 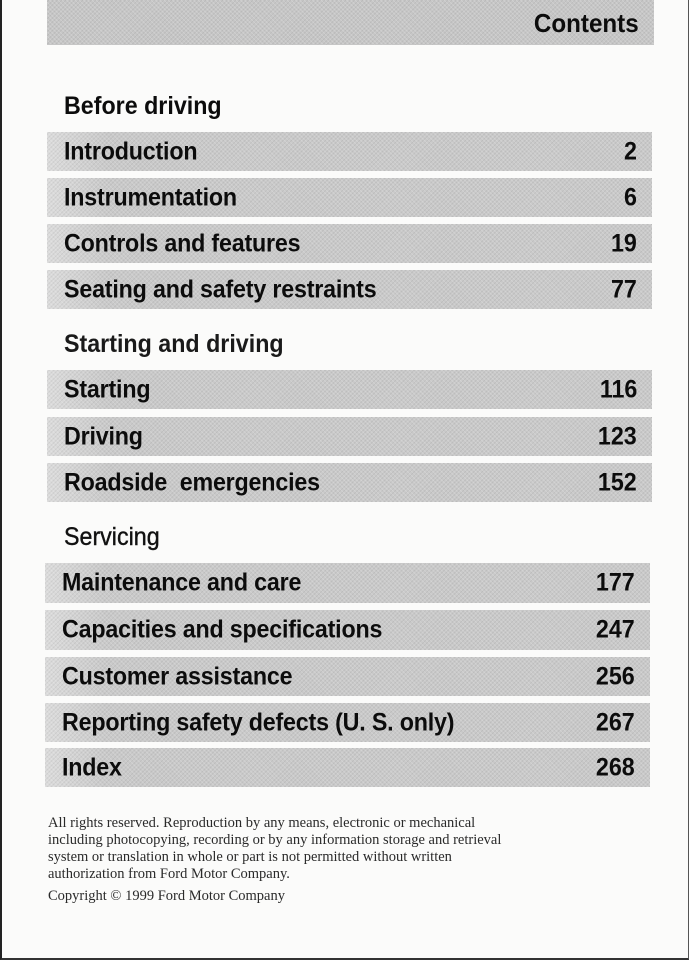 What do you see at coordinates (350, 22) in the screenshot?
I see `contents-header-bar: Contents` at bounding box center [350, 22].